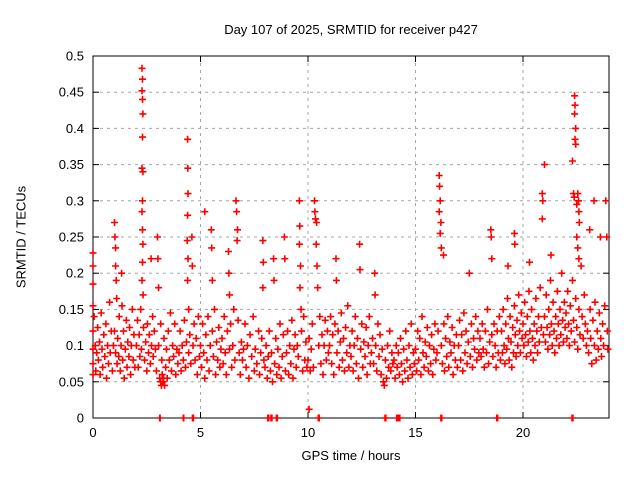 Image resolution: width=640 pixels, height=480 pixels. I want to click on y-tick-label: 0.5, so click(75, 56).